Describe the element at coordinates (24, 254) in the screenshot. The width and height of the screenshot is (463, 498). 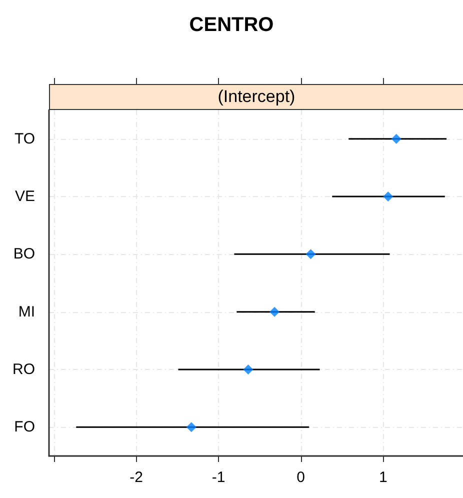
I see `y-tick-label: BO` at that location.